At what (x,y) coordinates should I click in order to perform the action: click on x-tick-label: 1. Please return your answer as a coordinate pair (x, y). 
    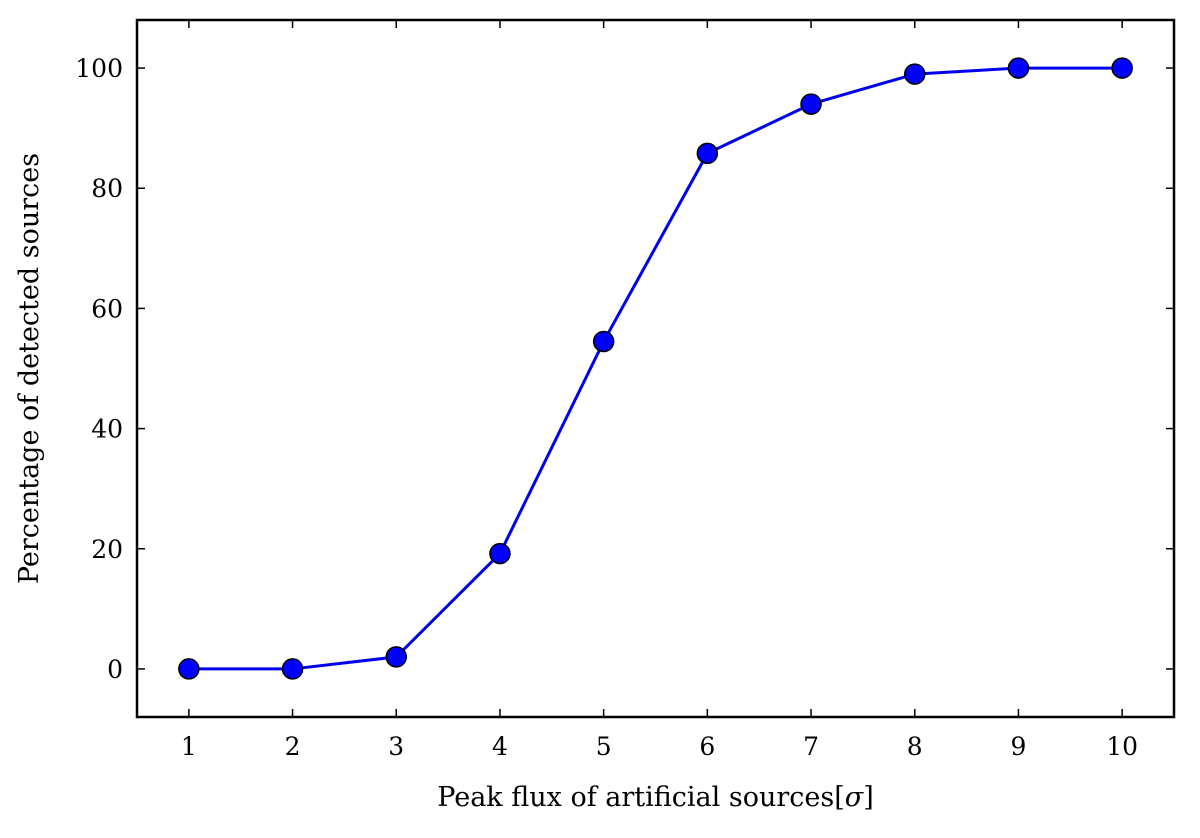
    Looking at the image, I should click on (189, 746).